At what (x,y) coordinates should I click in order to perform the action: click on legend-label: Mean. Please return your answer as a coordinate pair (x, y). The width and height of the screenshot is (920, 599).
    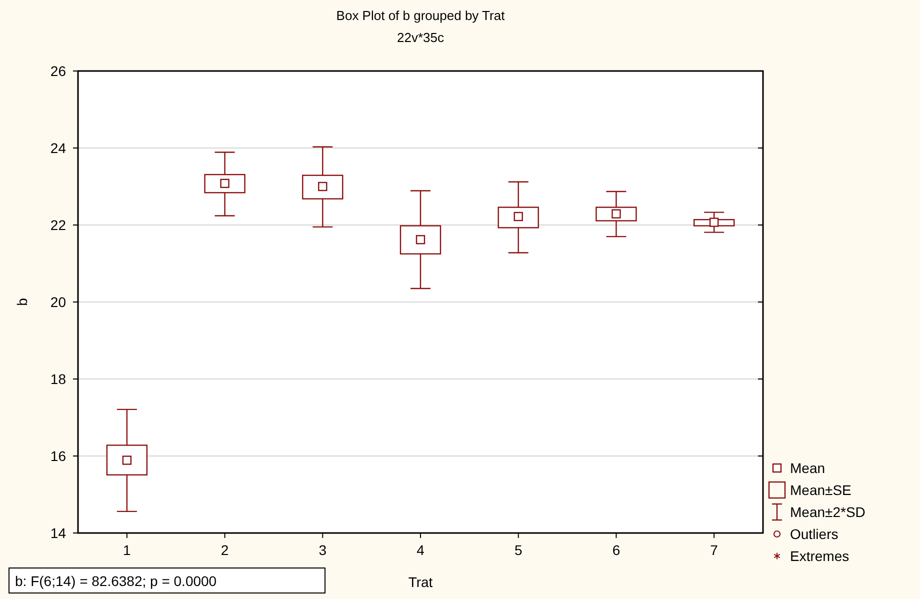
    Looking at the image, I should click on (808, 468).